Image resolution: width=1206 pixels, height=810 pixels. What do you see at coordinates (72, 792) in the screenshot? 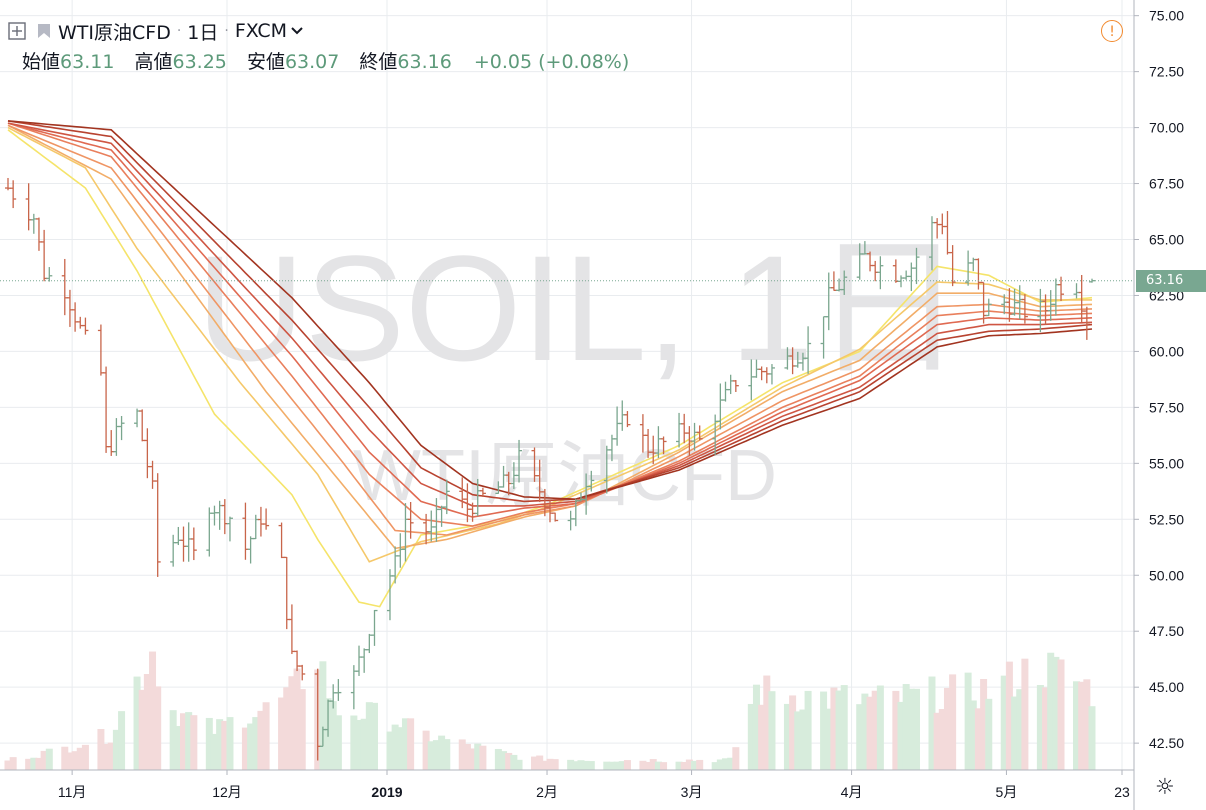
I see `x-tick-label: 11月` at bounding box center [72, 792].